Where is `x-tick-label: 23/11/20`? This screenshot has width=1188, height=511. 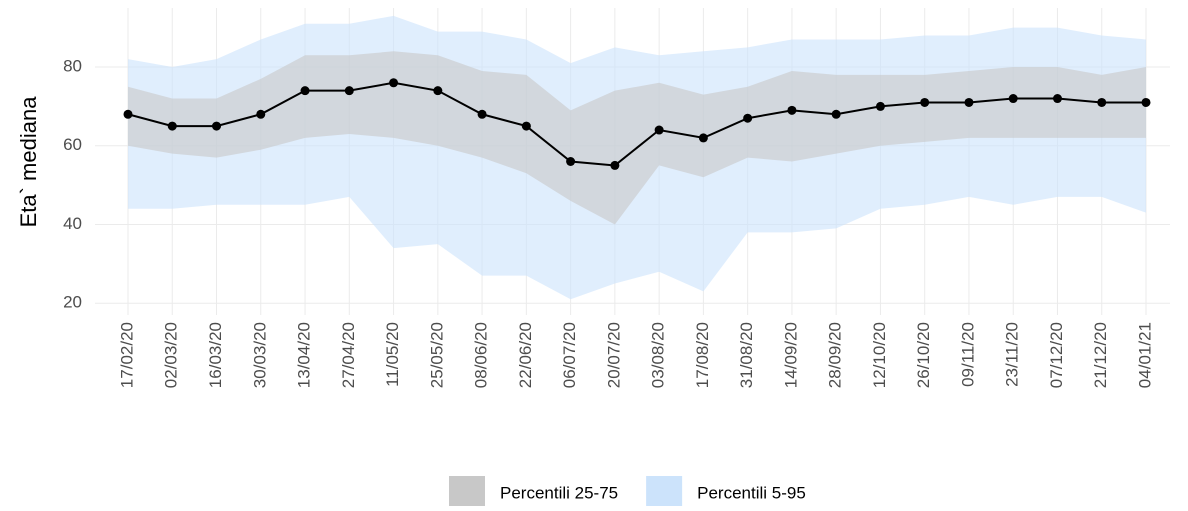
x-tick-label: 23/11/20 is located at coordinates (1012, 354).